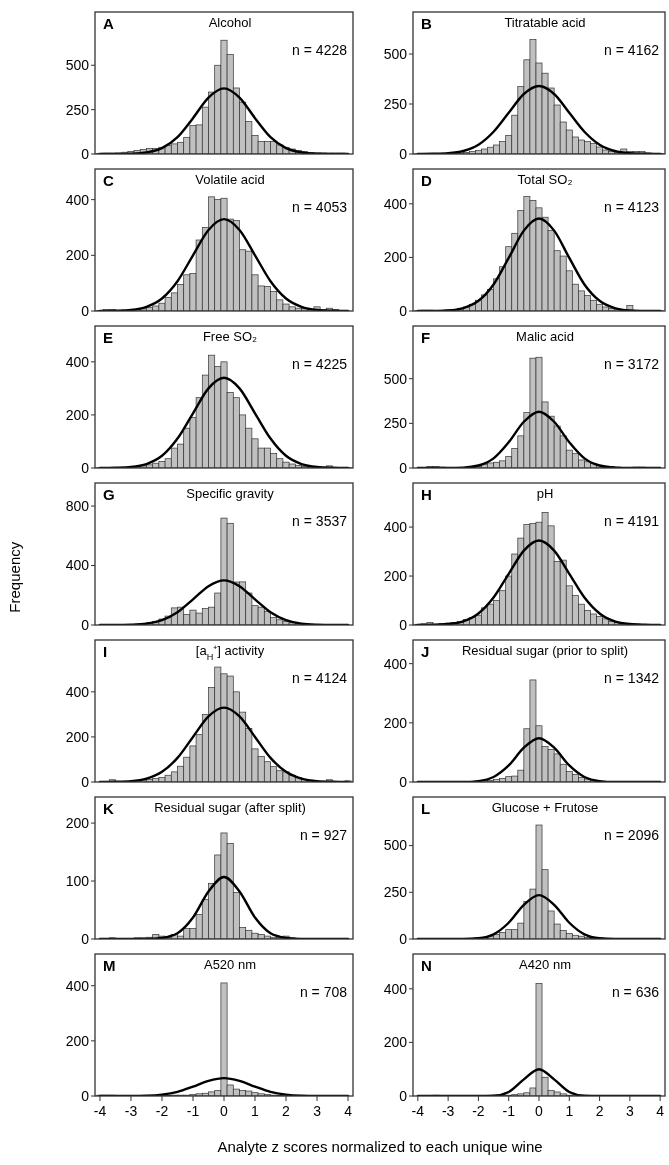 The image size is (669, 1165). Describe the element at coordinates (224, 1111) in the screenshot. I see `x-tick-label: 0` at that location.